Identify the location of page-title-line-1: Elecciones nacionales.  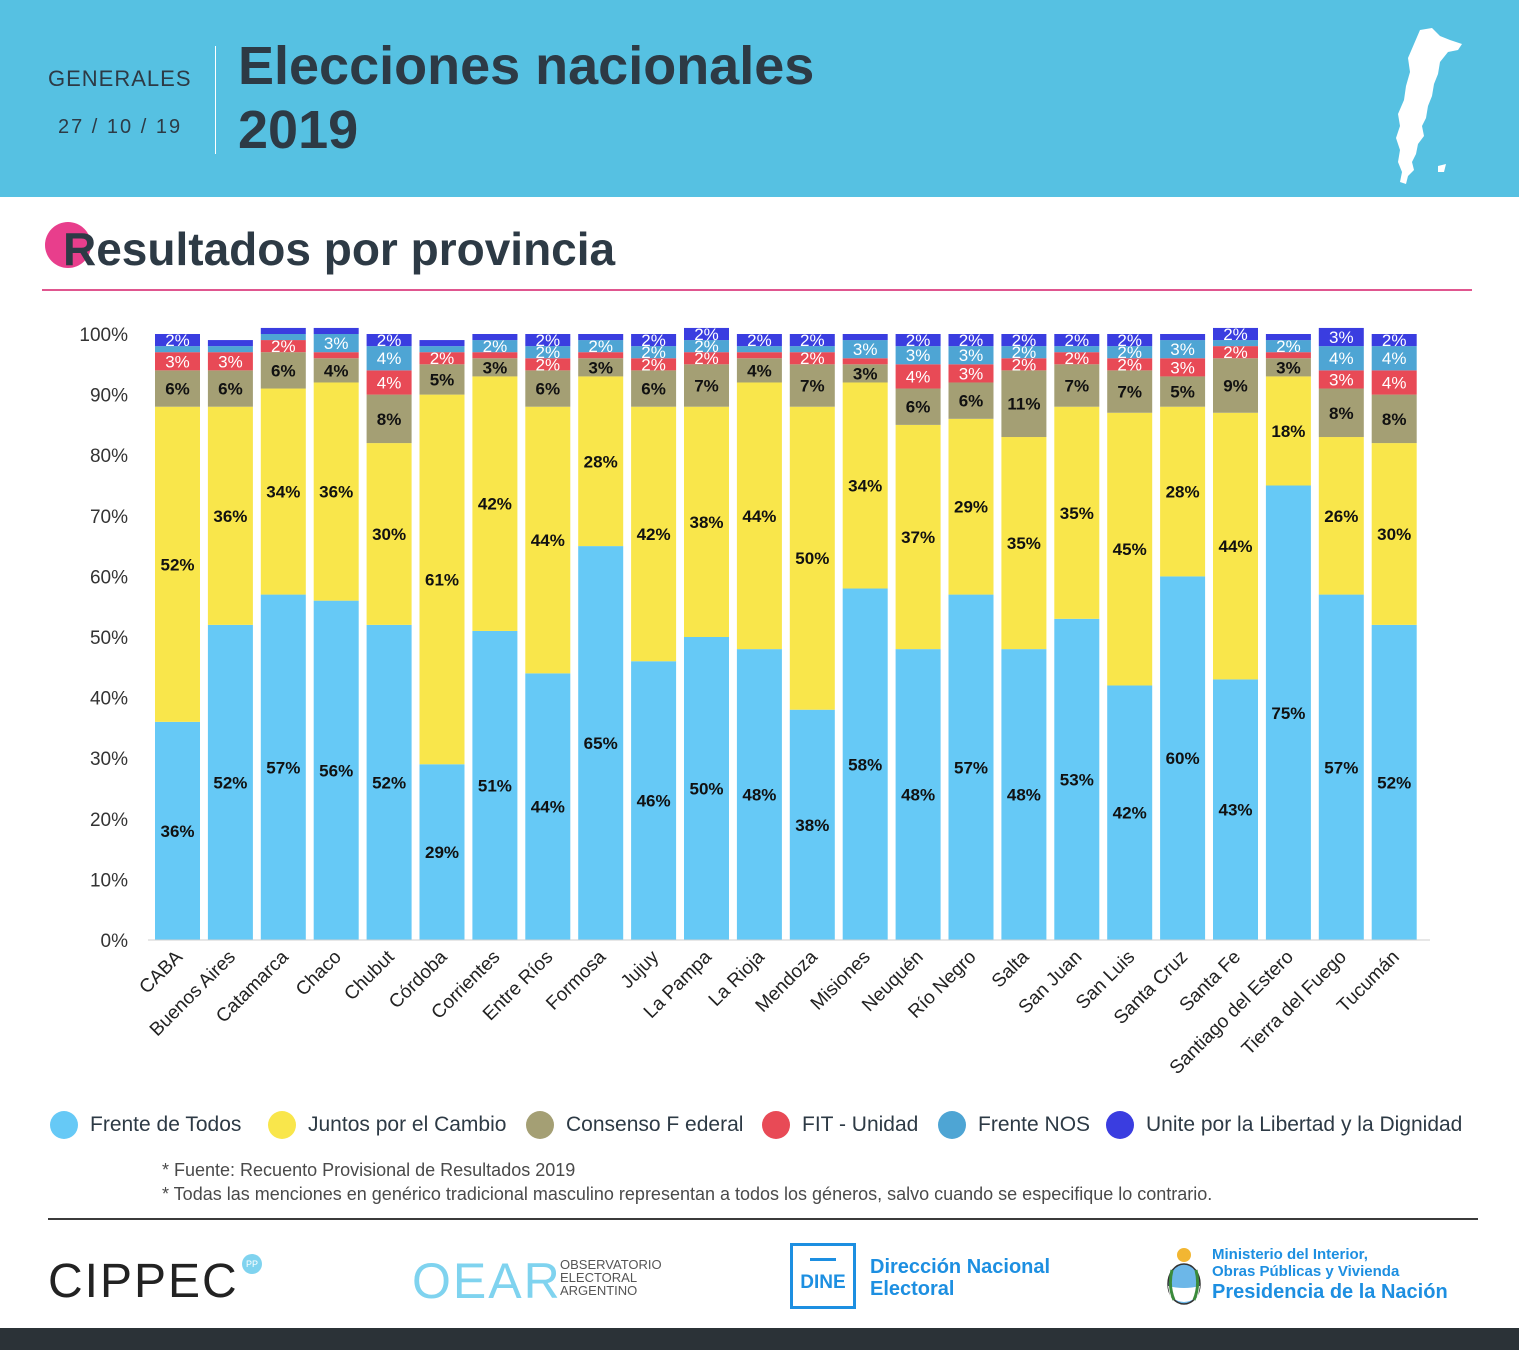
(526, 66).